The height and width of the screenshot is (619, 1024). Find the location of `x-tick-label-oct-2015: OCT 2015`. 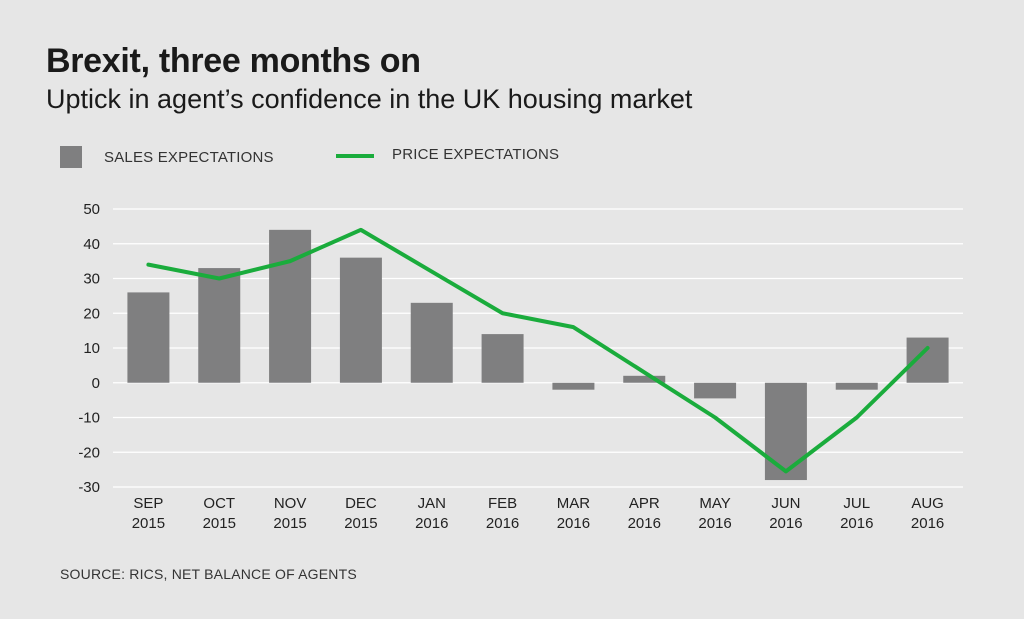

x-tick-label-oct-2015: OCT 2015 is located at coordinates (219, 513).